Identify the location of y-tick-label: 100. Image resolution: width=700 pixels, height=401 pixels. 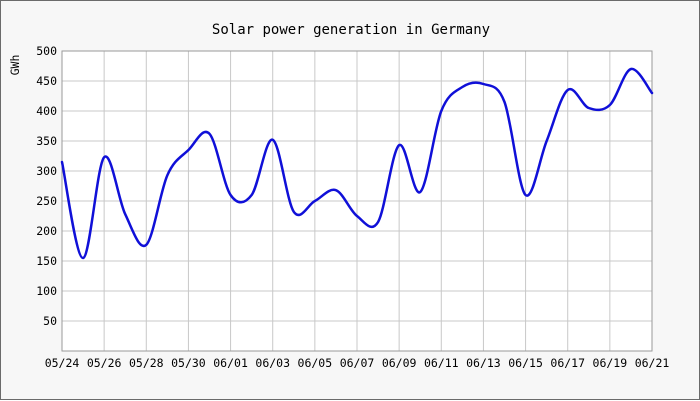
(46, 291).